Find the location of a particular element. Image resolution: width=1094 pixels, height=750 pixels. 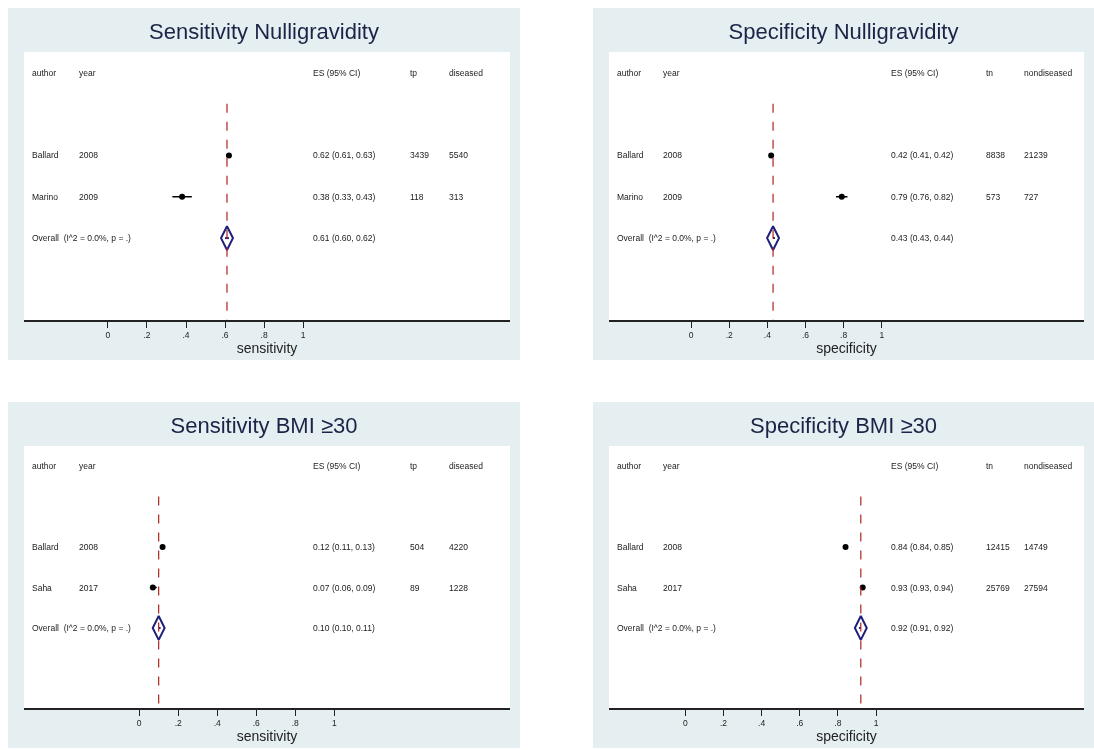

annotation: 3439 is located at coordinates (420, 155).